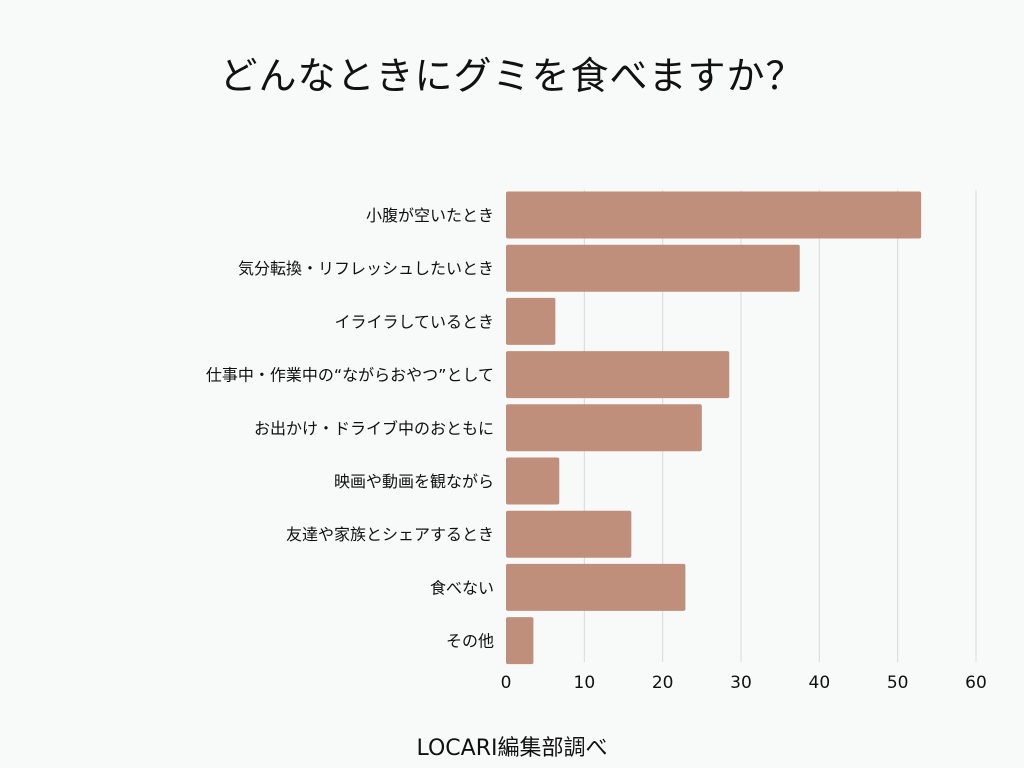 The height and width of the screenshot is (768, 1024). I want to click on x-tick-label: 20, so click(663, 683).